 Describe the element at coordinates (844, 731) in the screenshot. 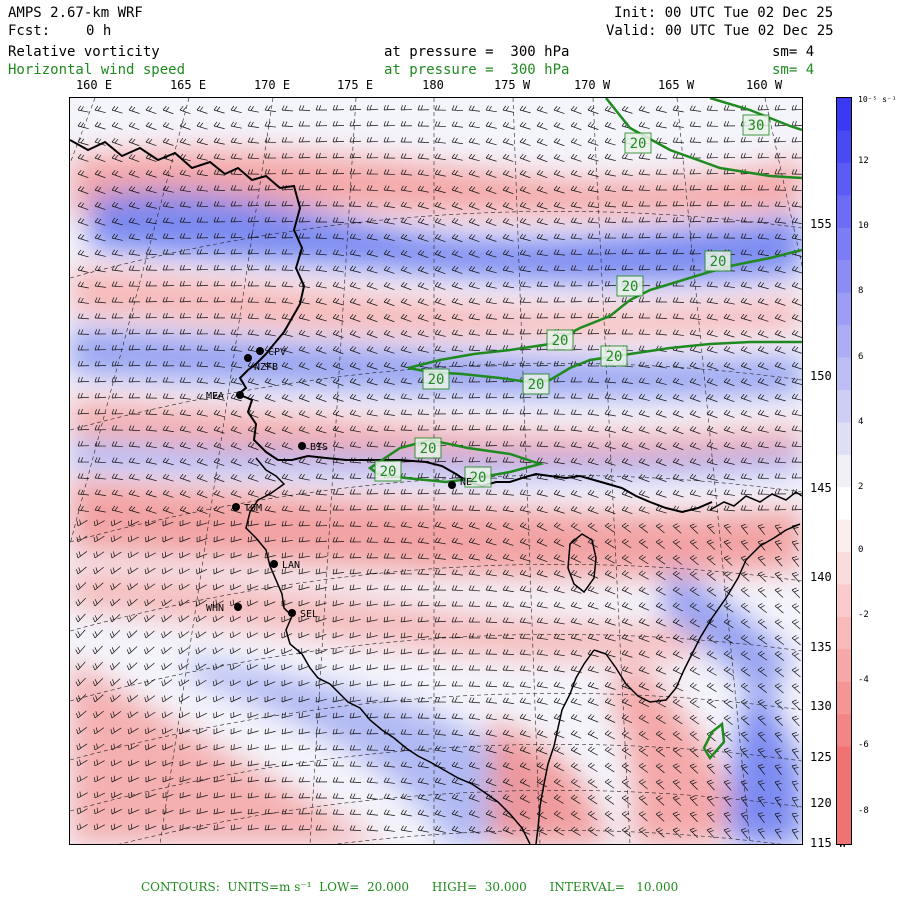

I see `colorbar-segment` at that location.